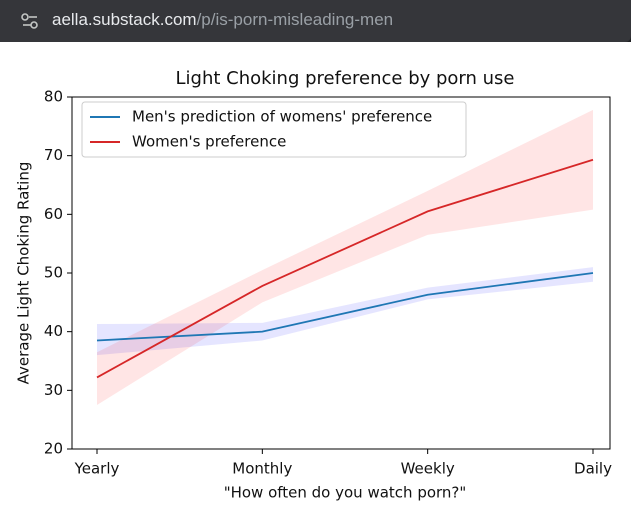 Image resolution: width=631 pixels, height=511 pixels. What do you see at coordinates (209, 142) in the screenshot?
I see `legend-label: Women's preference` at bounding box center [209, 142].